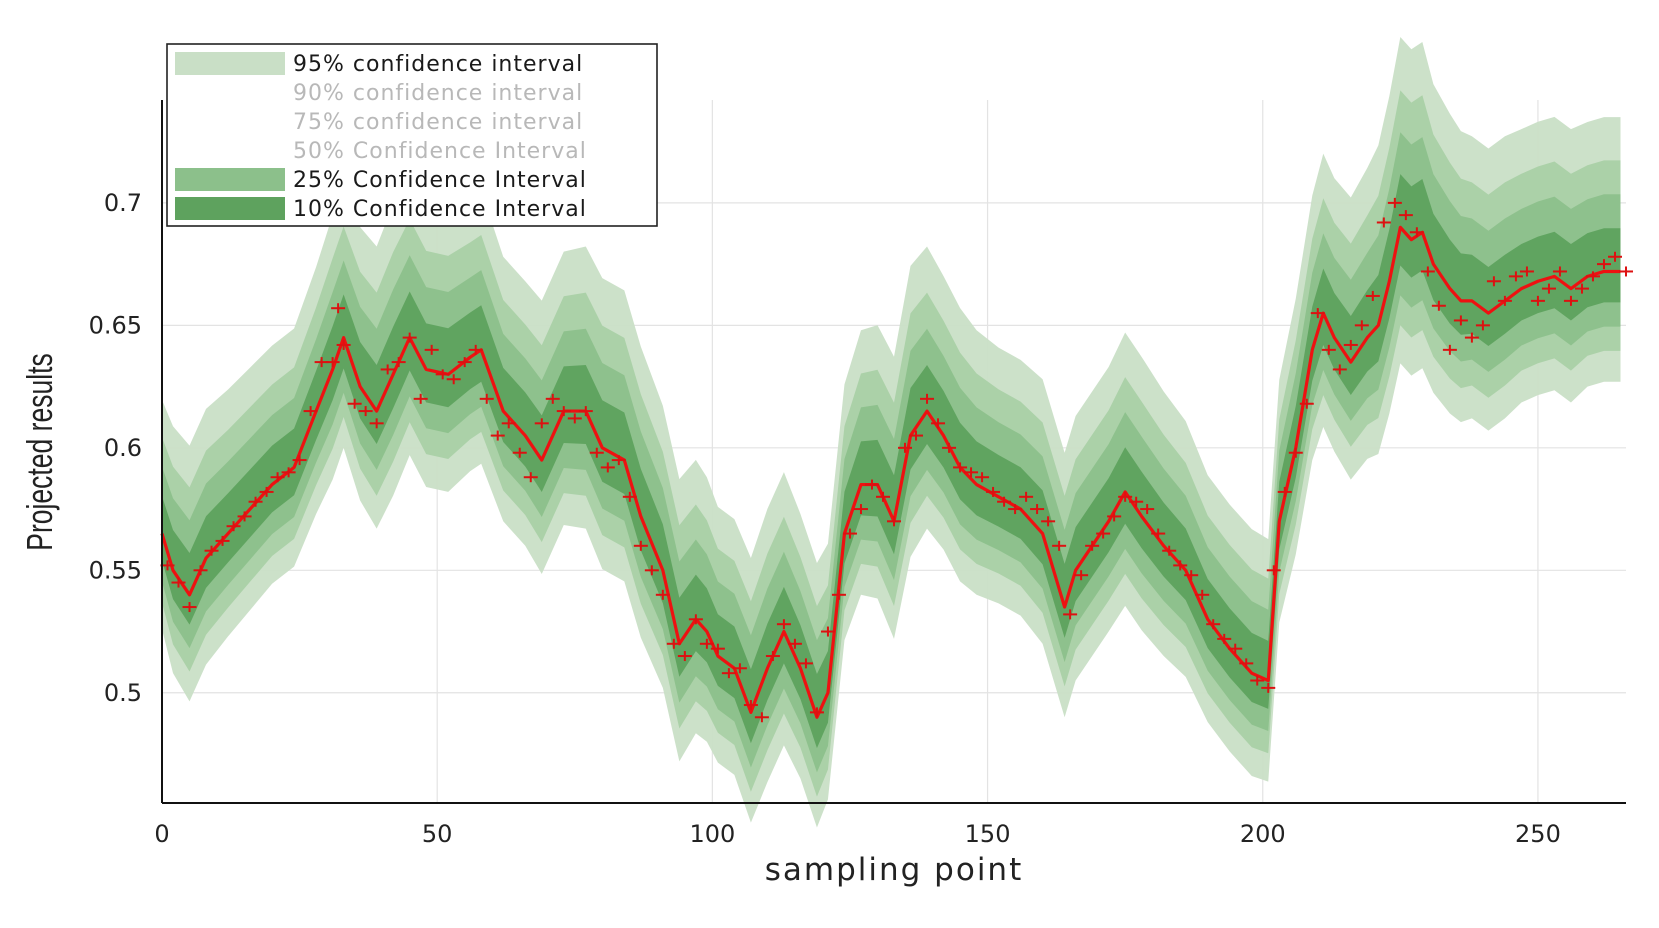 The image size is (1659, 928). I want to click on legend-entry: 95% confidence interval, so click(378, 64).